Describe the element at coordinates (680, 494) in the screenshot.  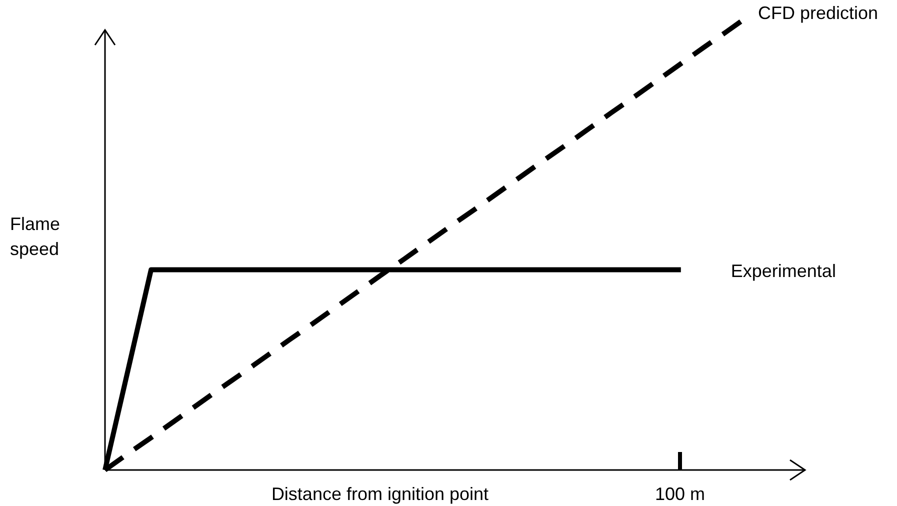
I see `text: 100 m` at that location.